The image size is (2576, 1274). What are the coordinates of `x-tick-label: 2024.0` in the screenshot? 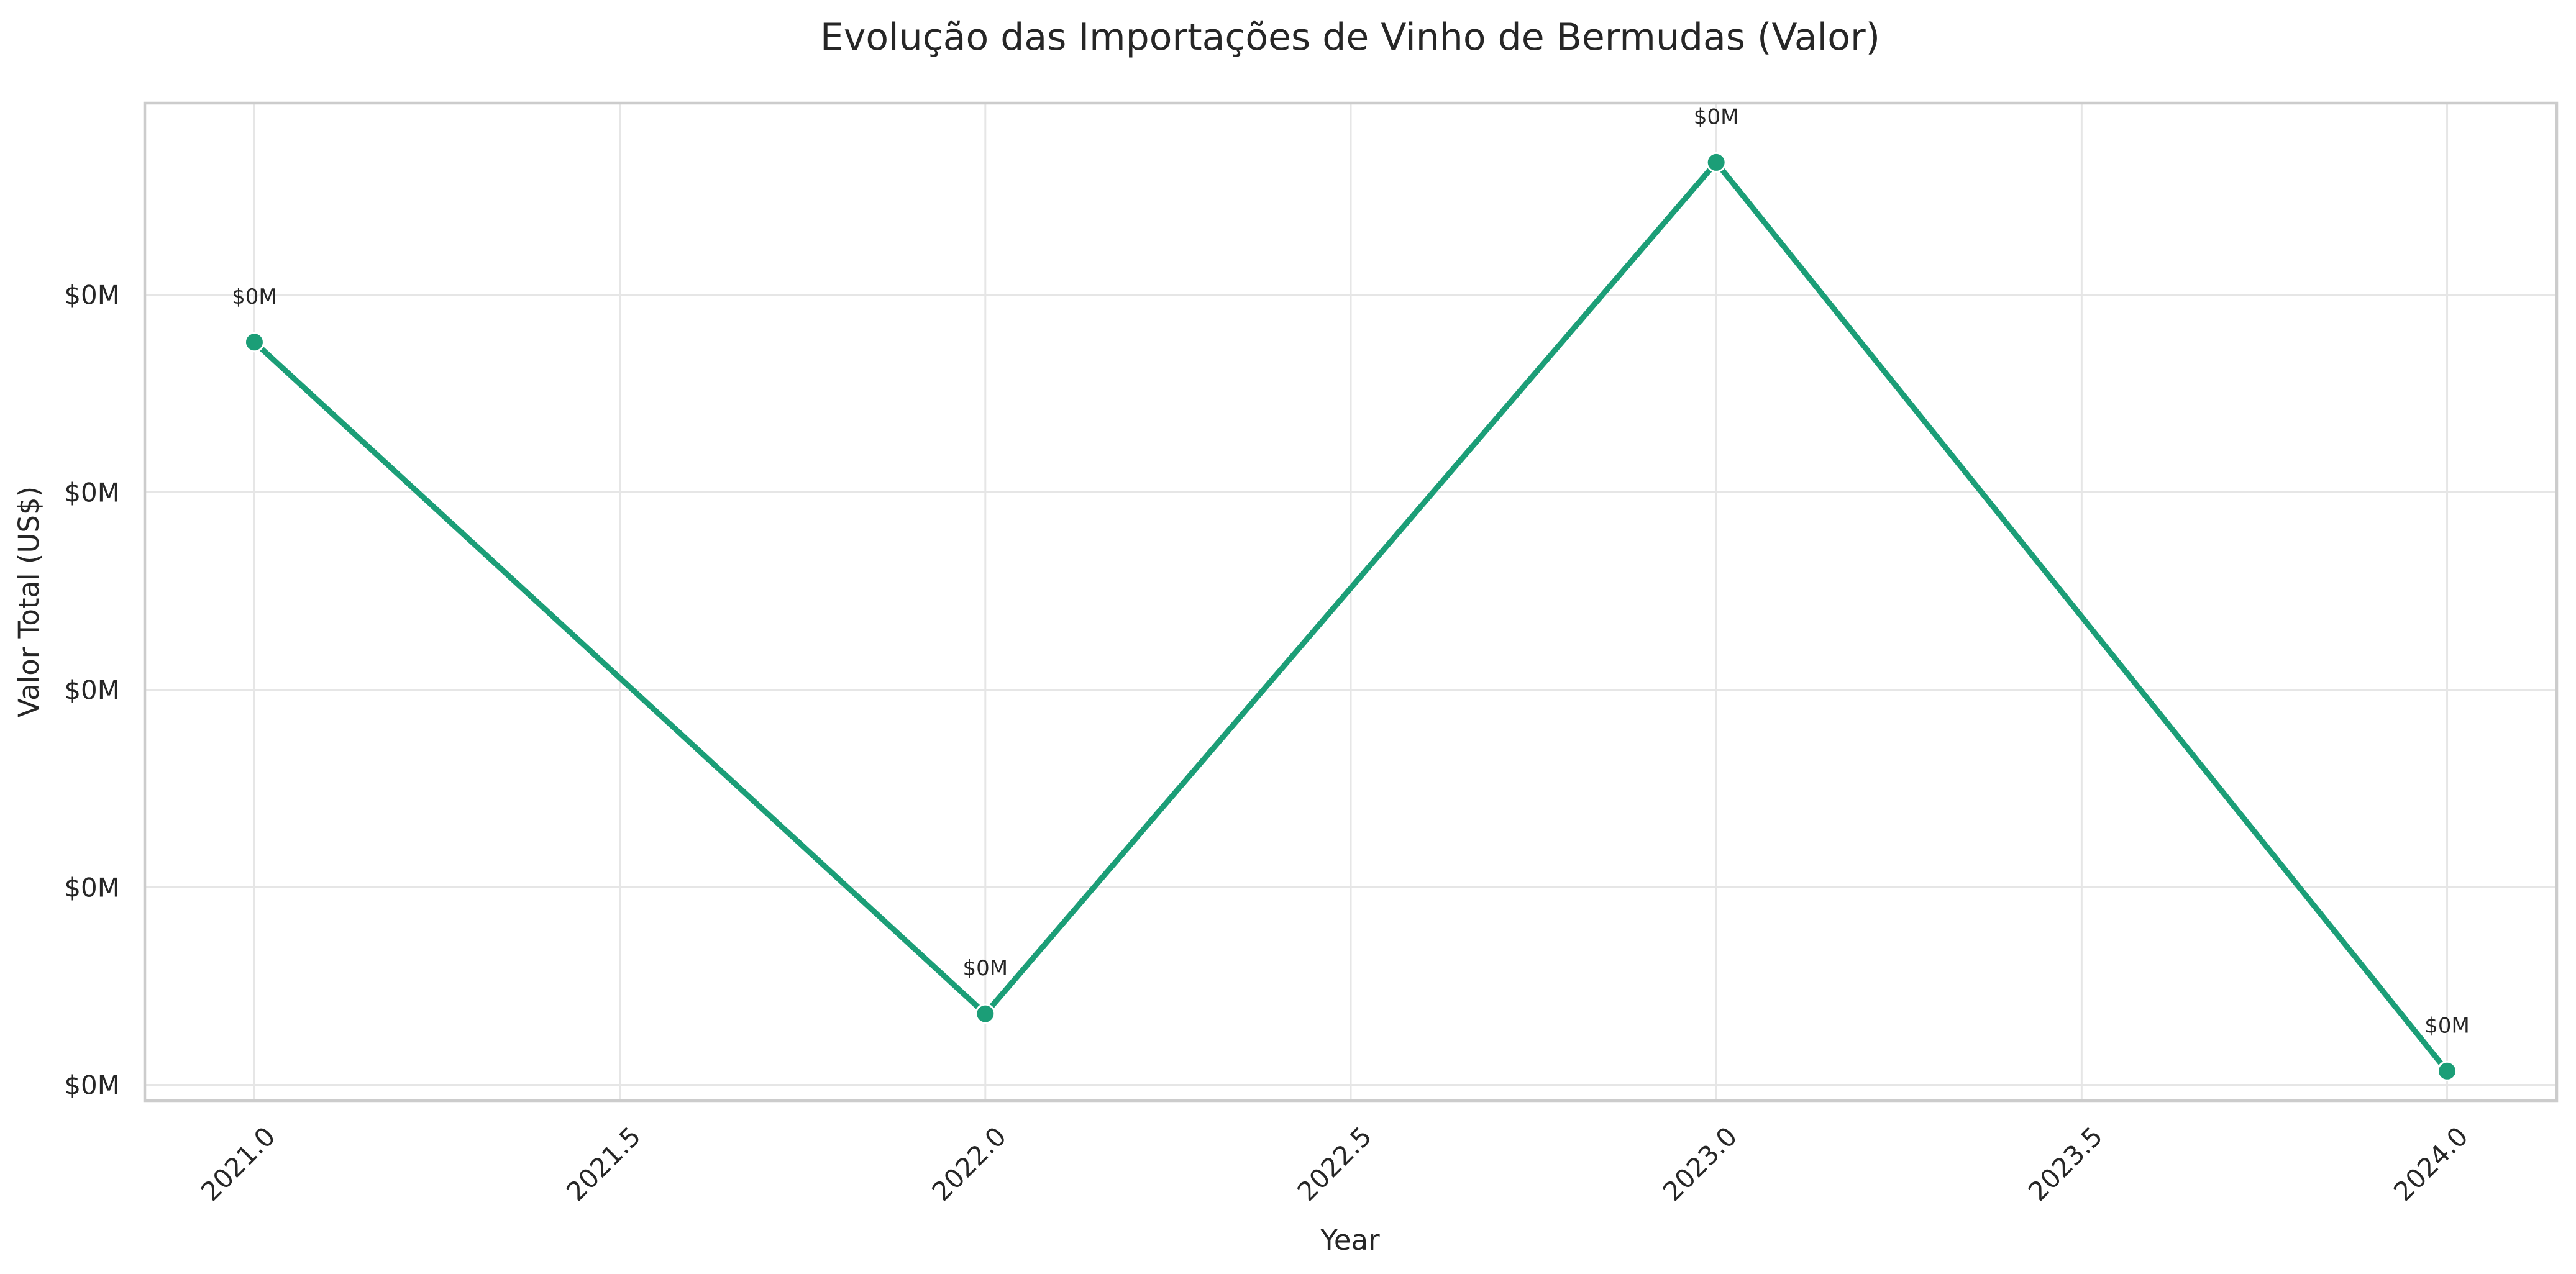 It's located at (2431, 1164).